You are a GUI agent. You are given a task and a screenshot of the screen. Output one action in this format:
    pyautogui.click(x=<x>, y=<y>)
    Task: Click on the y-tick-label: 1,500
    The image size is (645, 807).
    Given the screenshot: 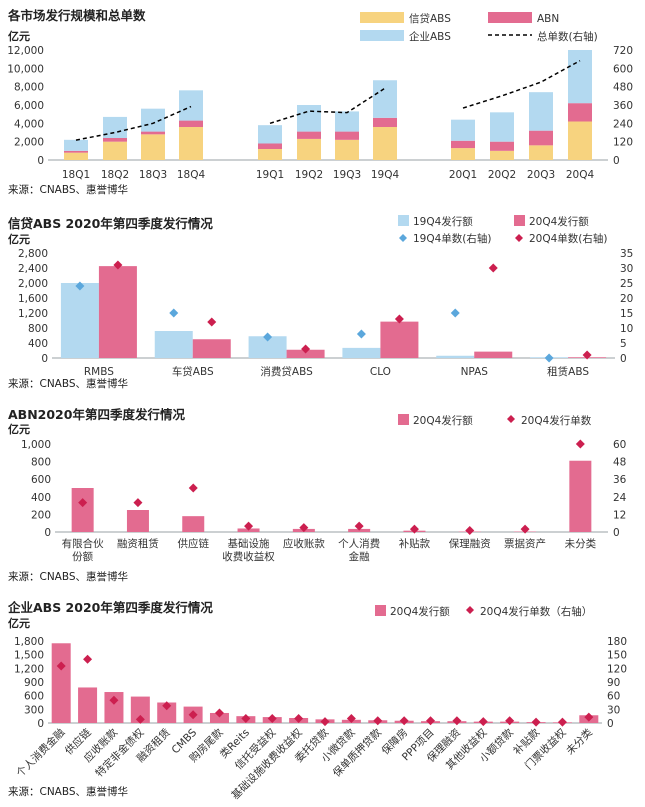 What is the action you would take?
    pyautogui.click(x=29, y=656)
    